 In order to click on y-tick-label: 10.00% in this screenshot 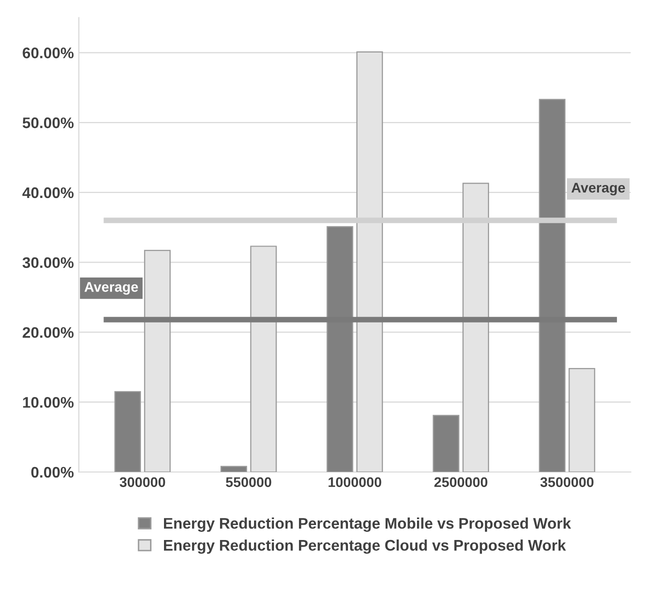, I will do `click(48, 402)`.